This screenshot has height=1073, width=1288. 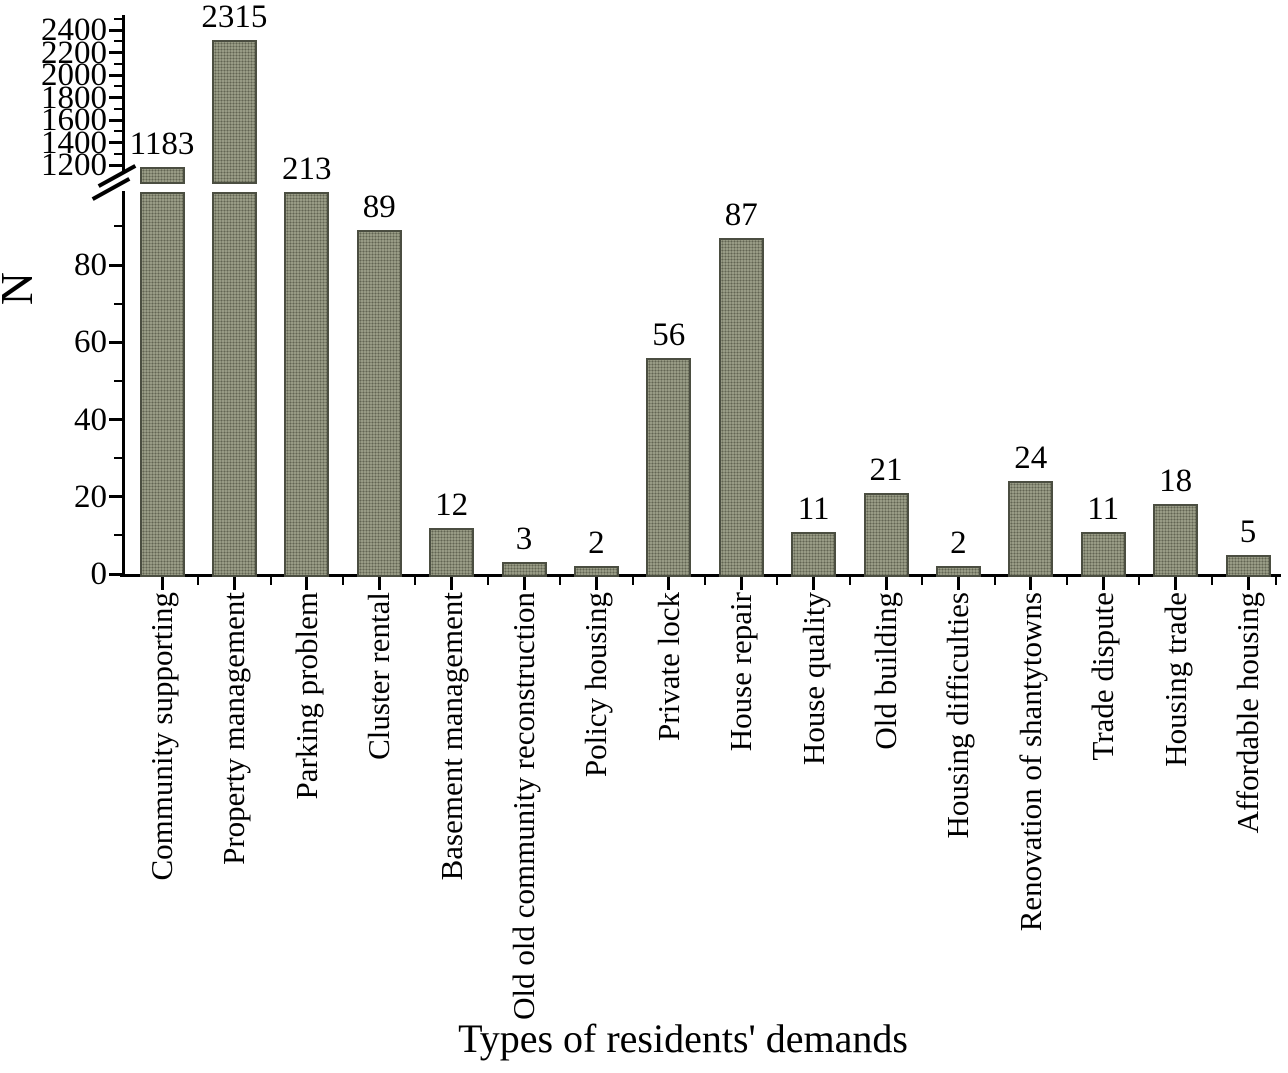 I want to click on bar-value-label: 2315, so click(x=234, y=17).